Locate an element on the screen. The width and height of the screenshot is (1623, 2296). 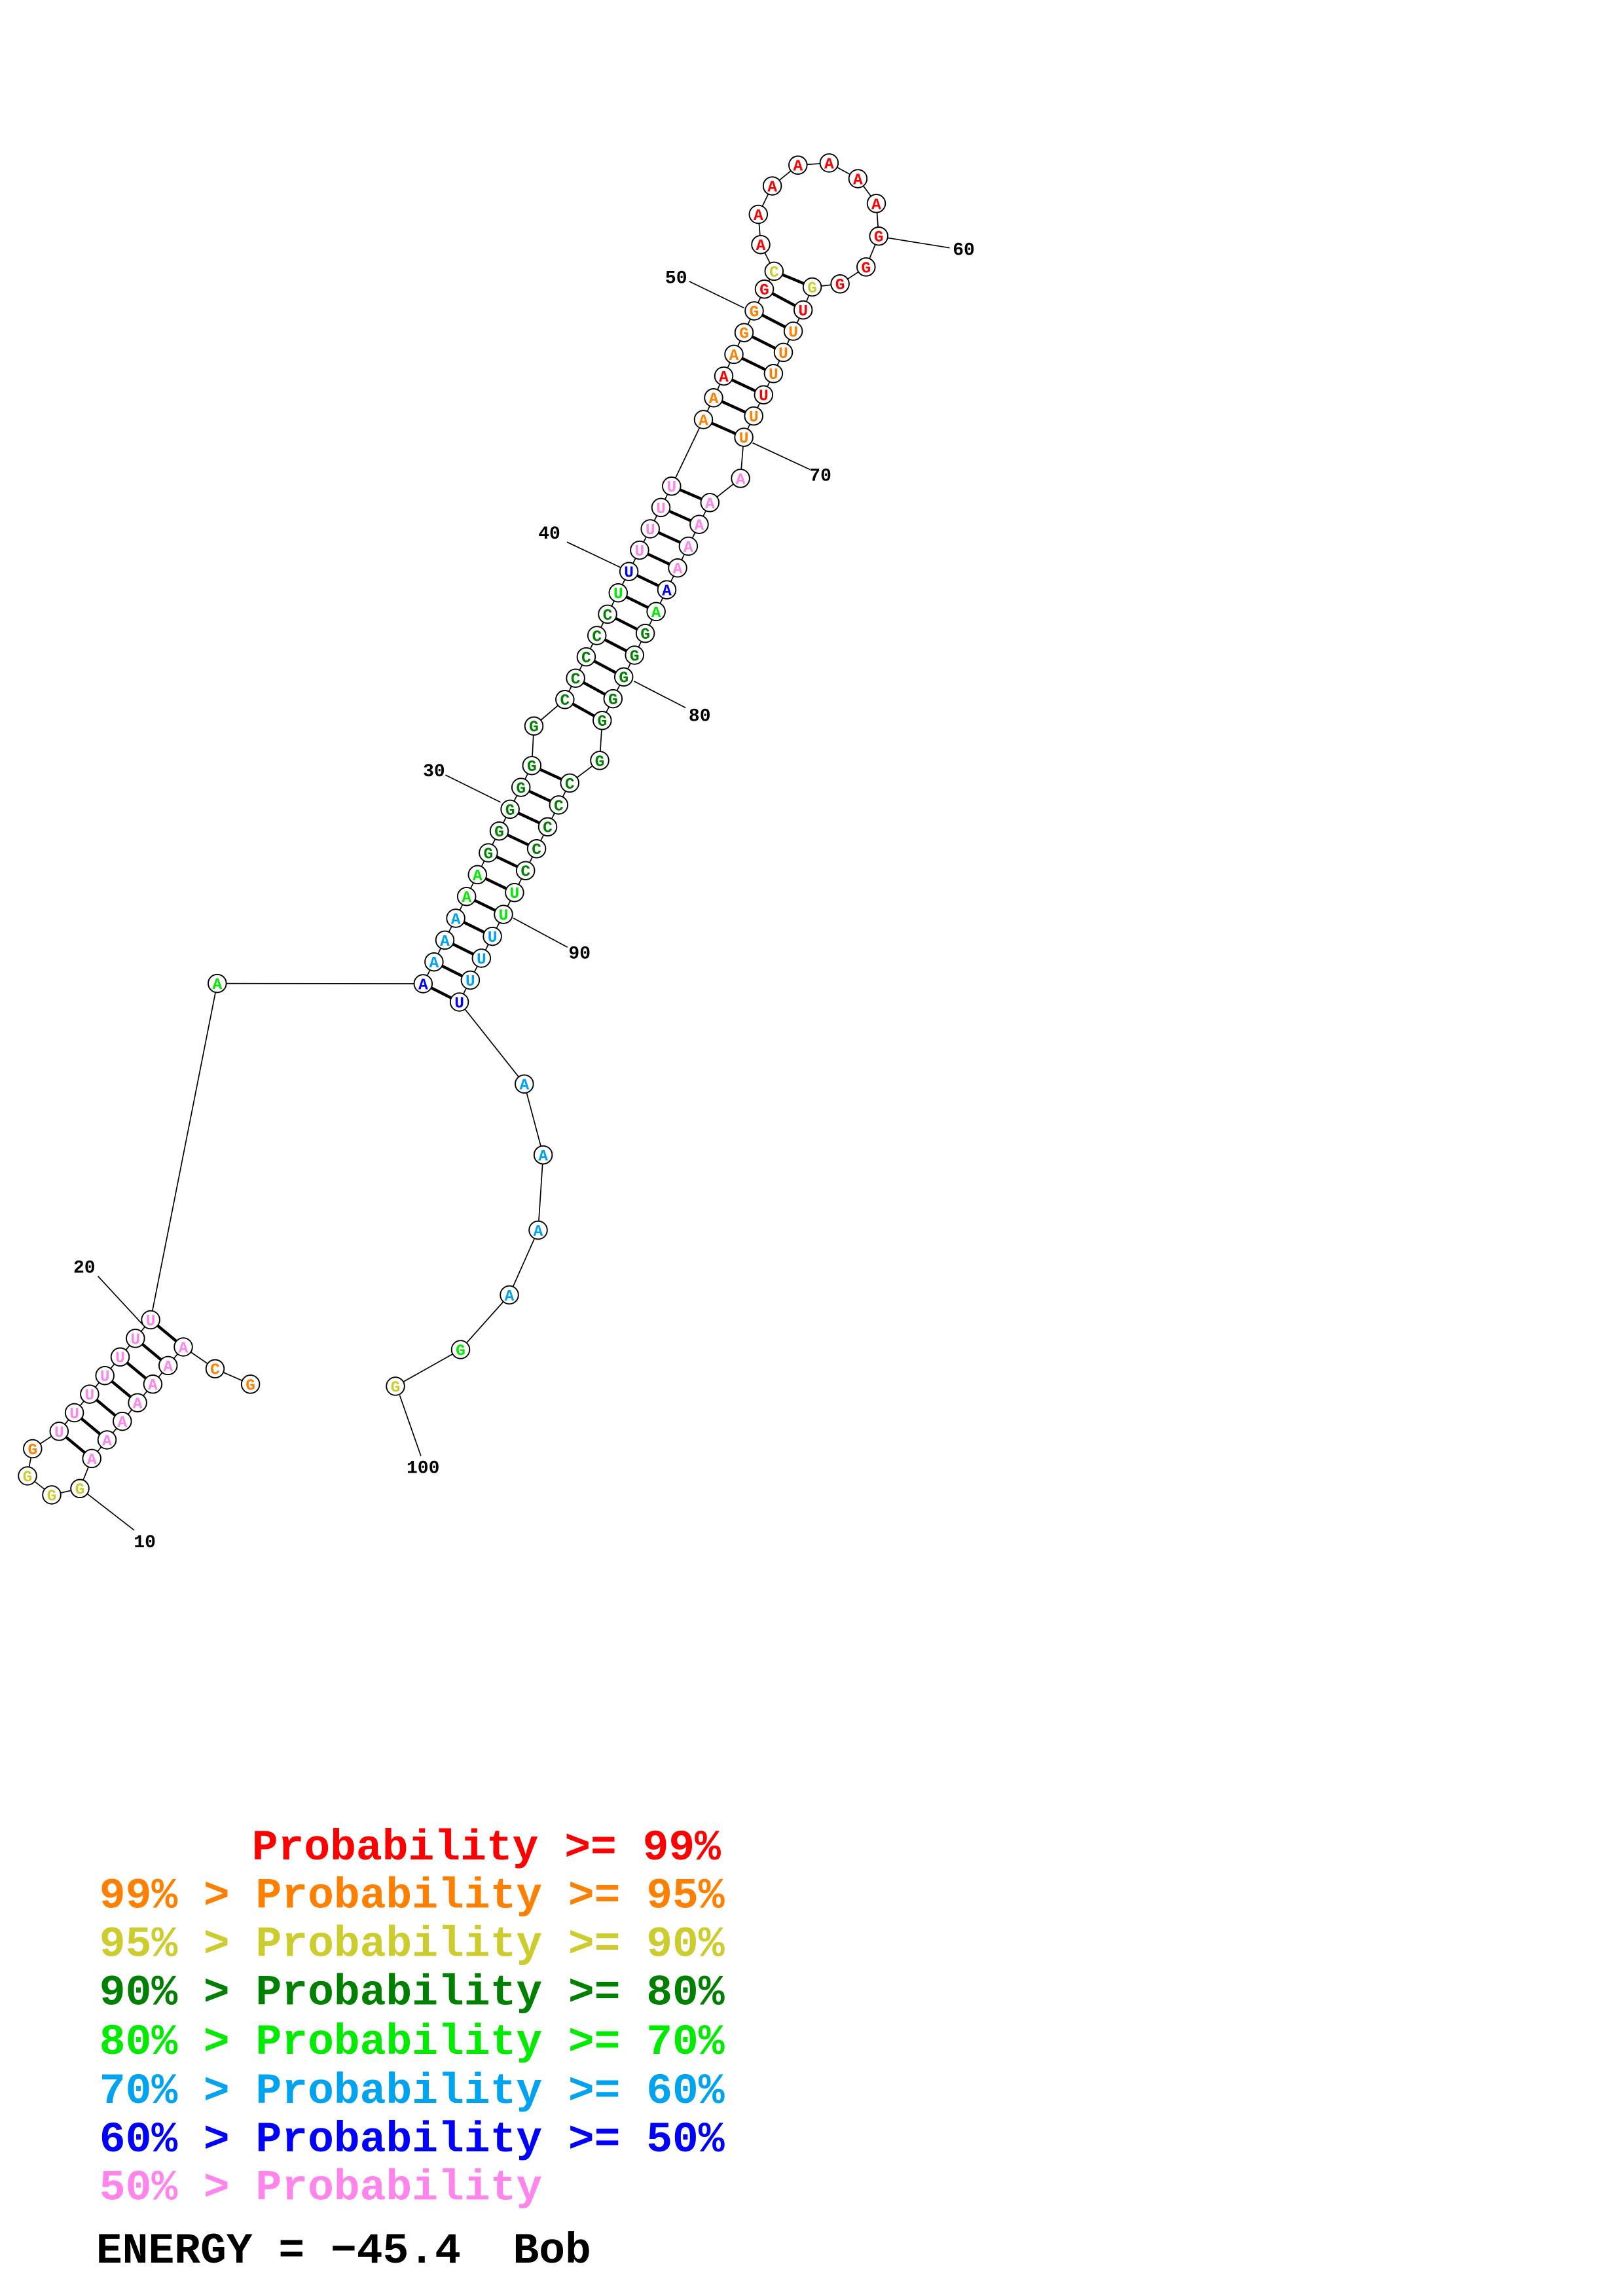
svg-text: 70% > Probability >= 60% is located at coordinates (412, 2091).